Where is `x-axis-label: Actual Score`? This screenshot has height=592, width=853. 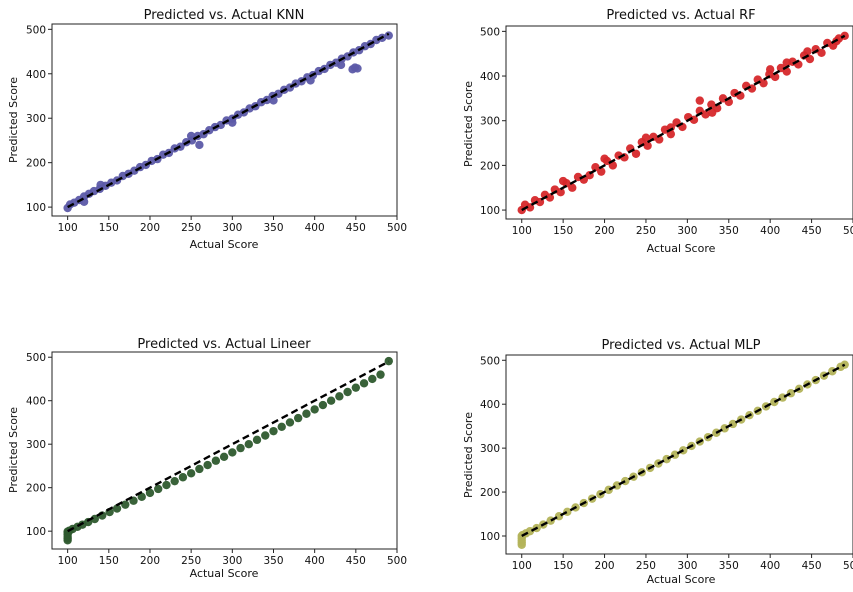
x-axis-label: Actual Score is located at coordinates (681, 248).